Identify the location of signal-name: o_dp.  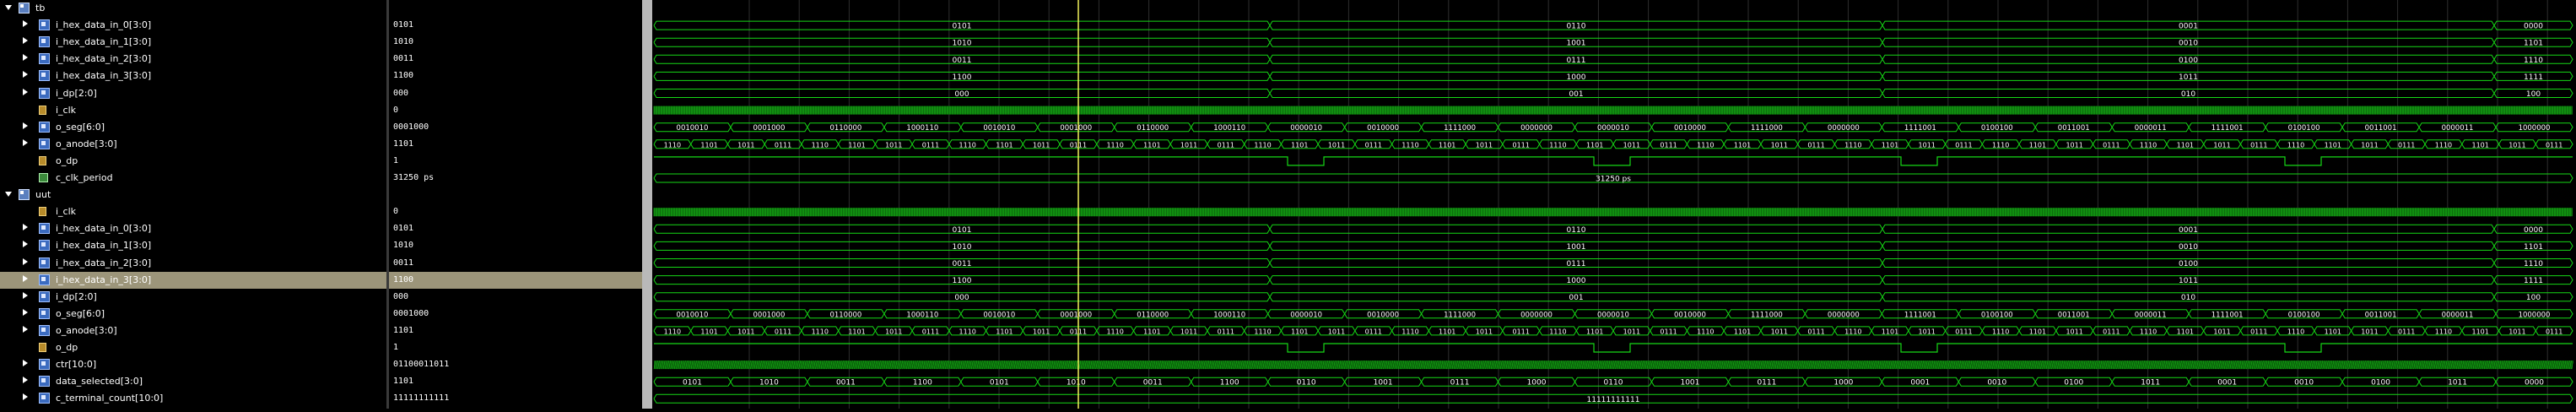
(67, 347).